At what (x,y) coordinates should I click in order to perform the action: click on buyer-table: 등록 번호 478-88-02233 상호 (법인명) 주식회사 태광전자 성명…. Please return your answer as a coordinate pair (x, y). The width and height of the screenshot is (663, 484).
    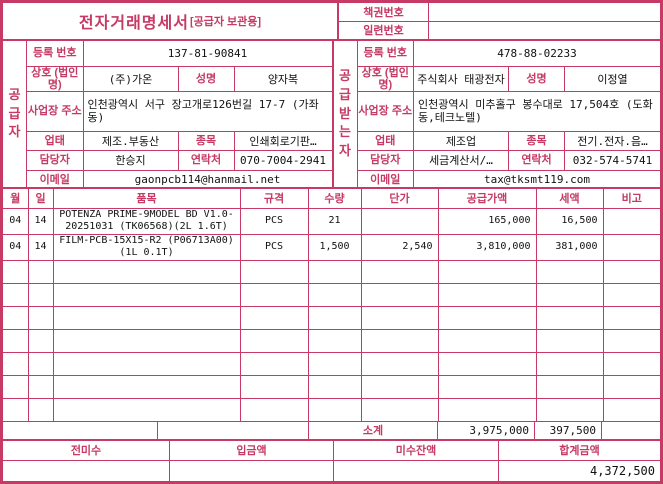
    Looking at the image, I should click on (508, 115).